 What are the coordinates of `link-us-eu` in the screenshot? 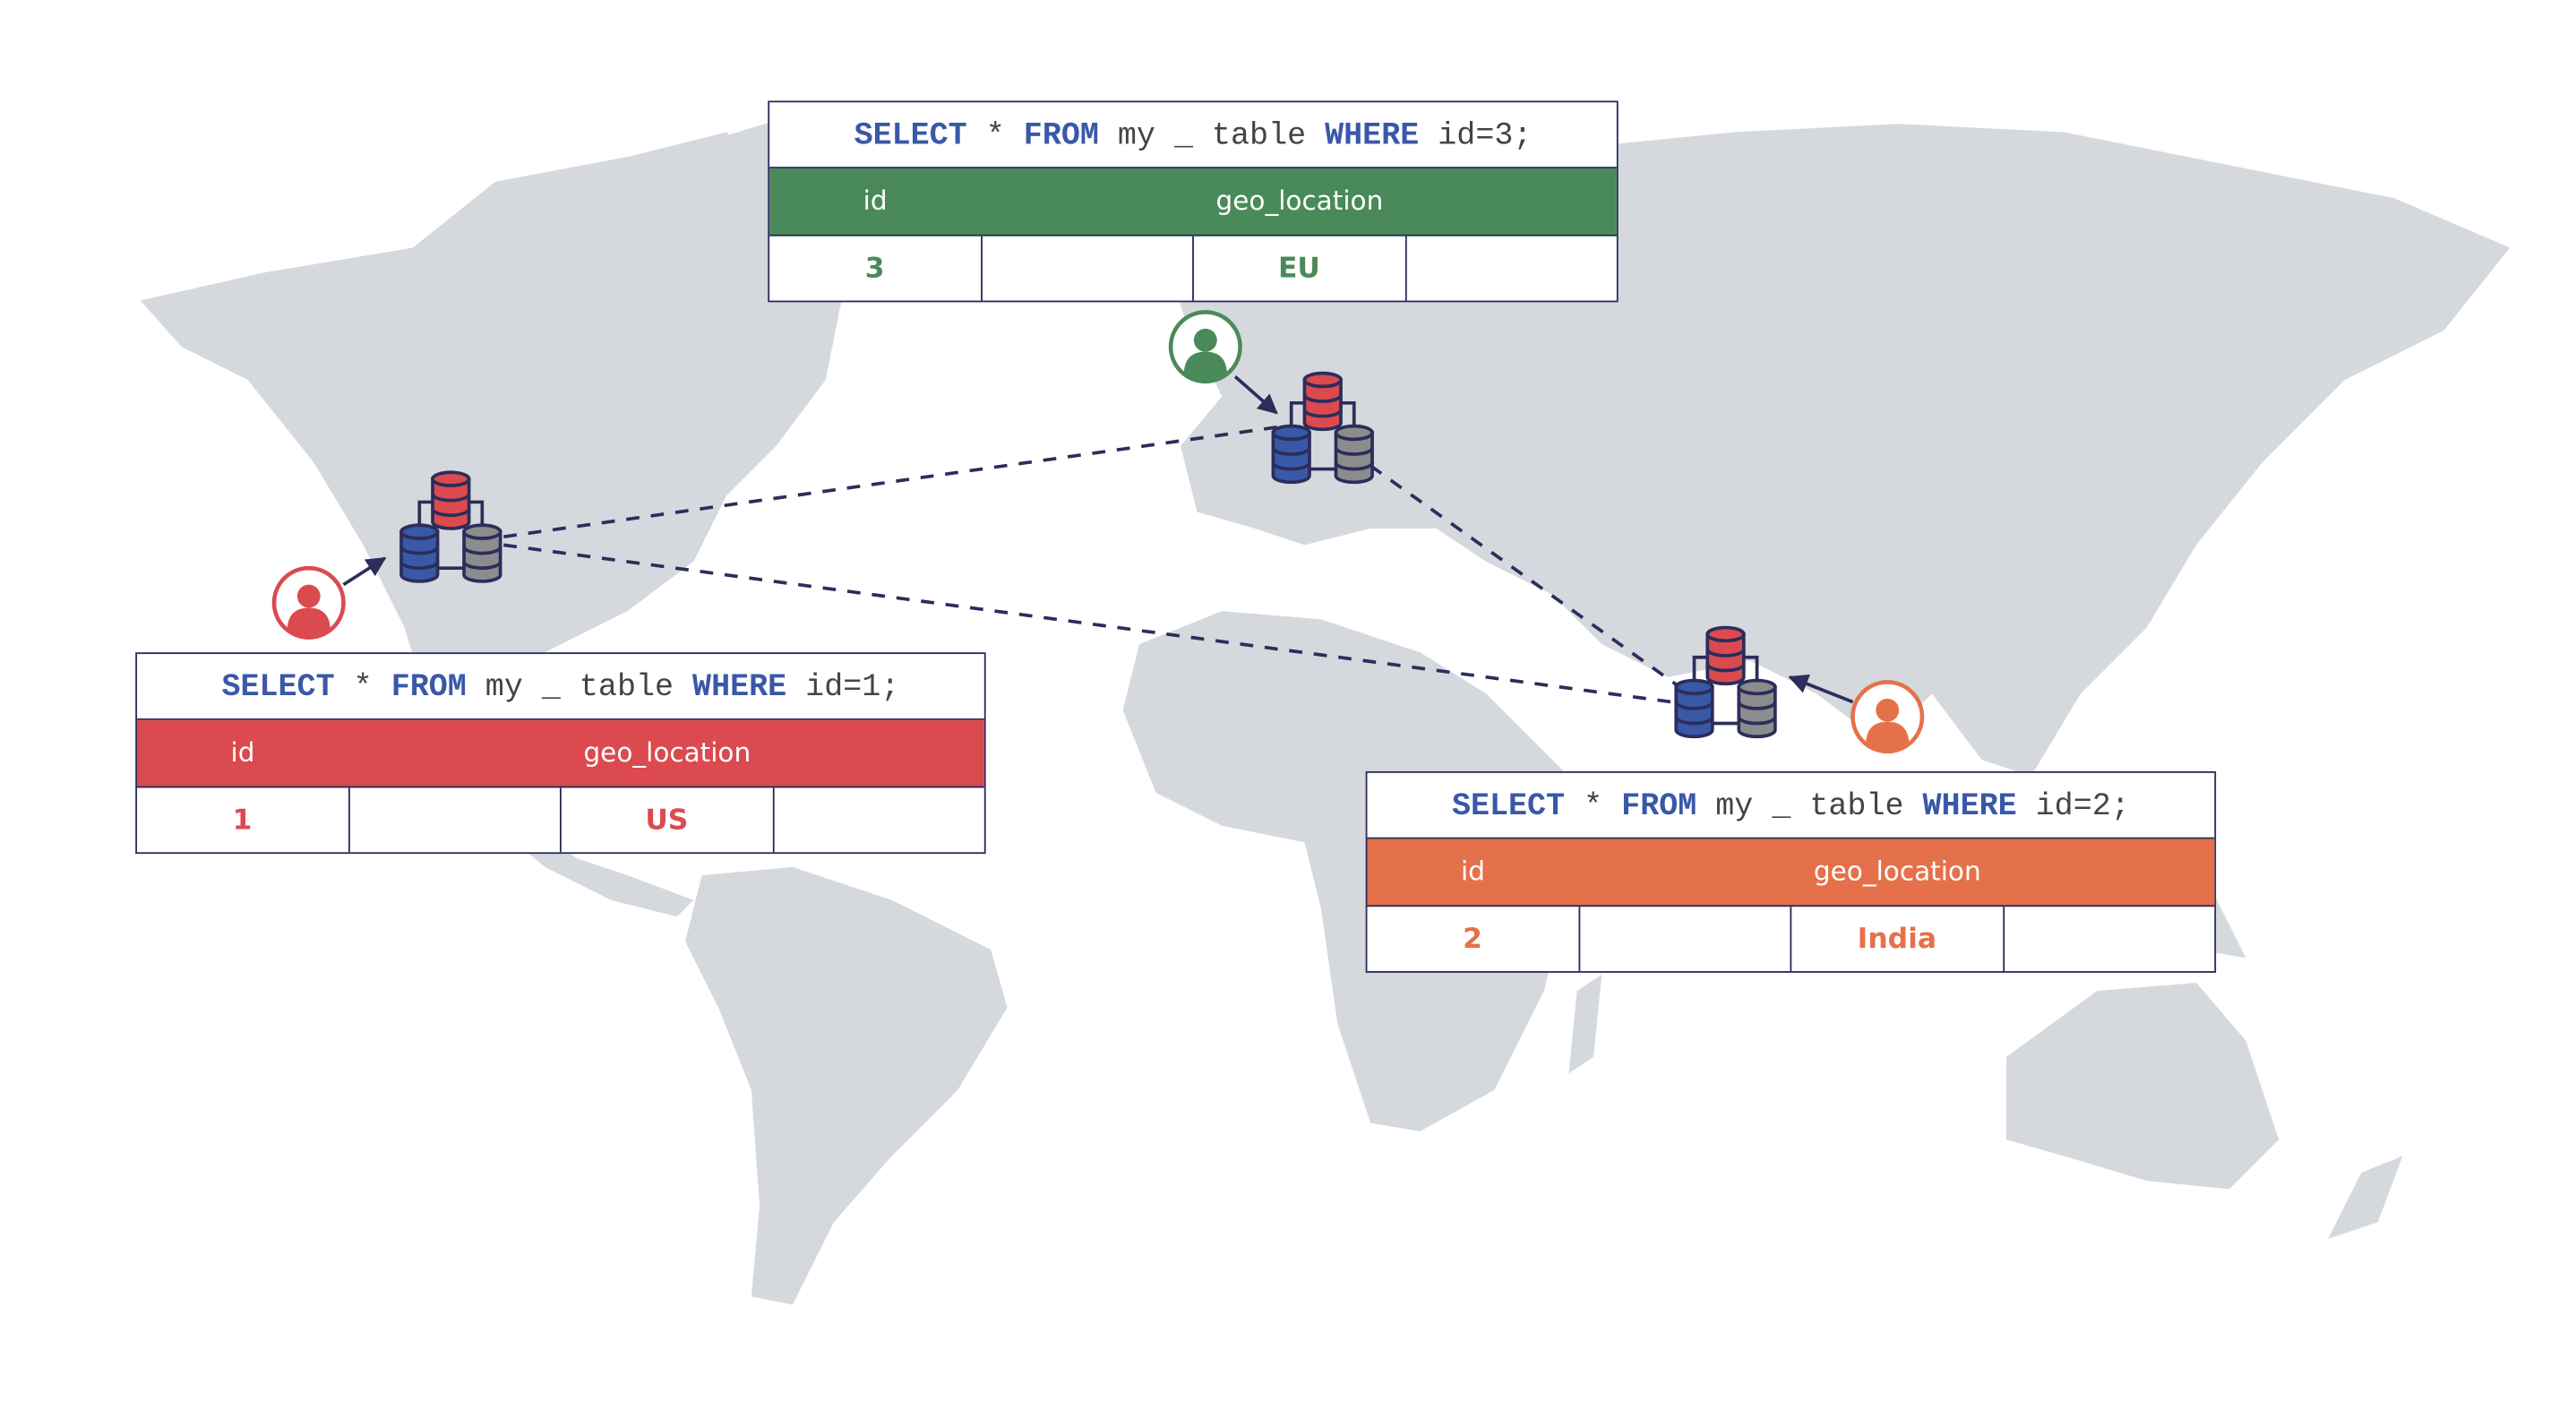 It's located at (894, 481).